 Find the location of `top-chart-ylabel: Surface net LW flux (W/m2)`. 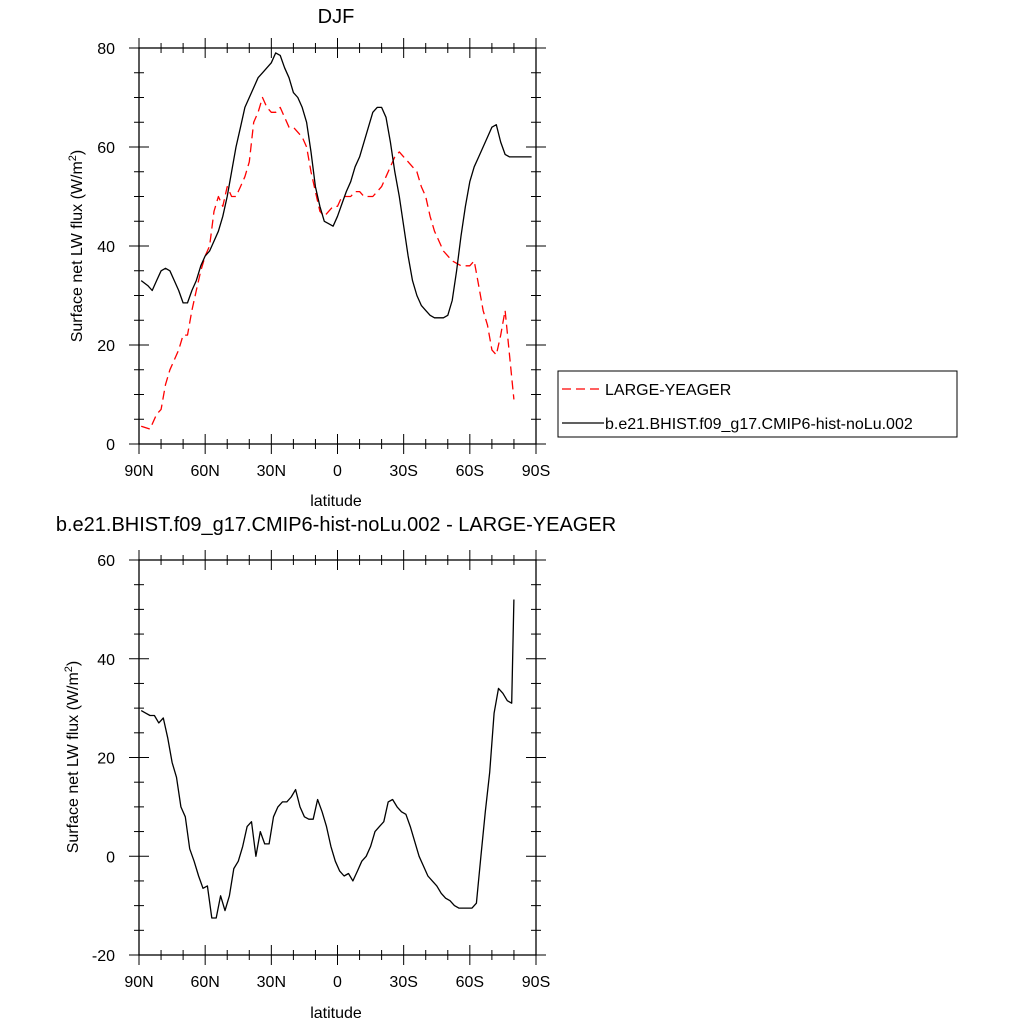

top-chart-ylabel: Surface net LW flux (W/m2) is located at coordinates (76, 246).